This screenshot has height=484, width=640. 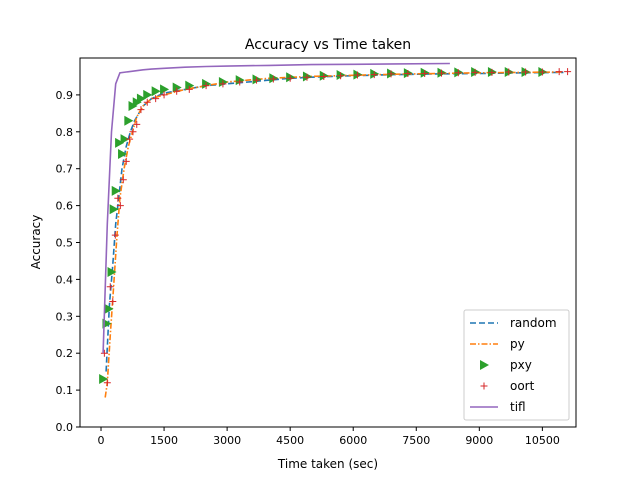 What do you see at coordinates (101, 440) in the screenshot?
I see `x-tick-label: 0` at bounding box center [101, 440].